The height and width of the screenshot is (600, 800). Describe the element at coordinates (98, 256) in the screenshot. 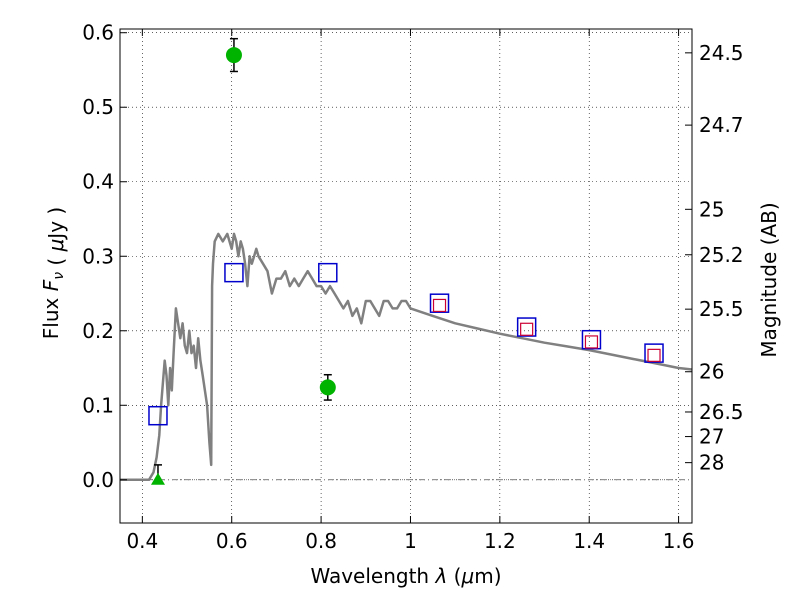

I see `y-tick-label: 0.3` at that location.